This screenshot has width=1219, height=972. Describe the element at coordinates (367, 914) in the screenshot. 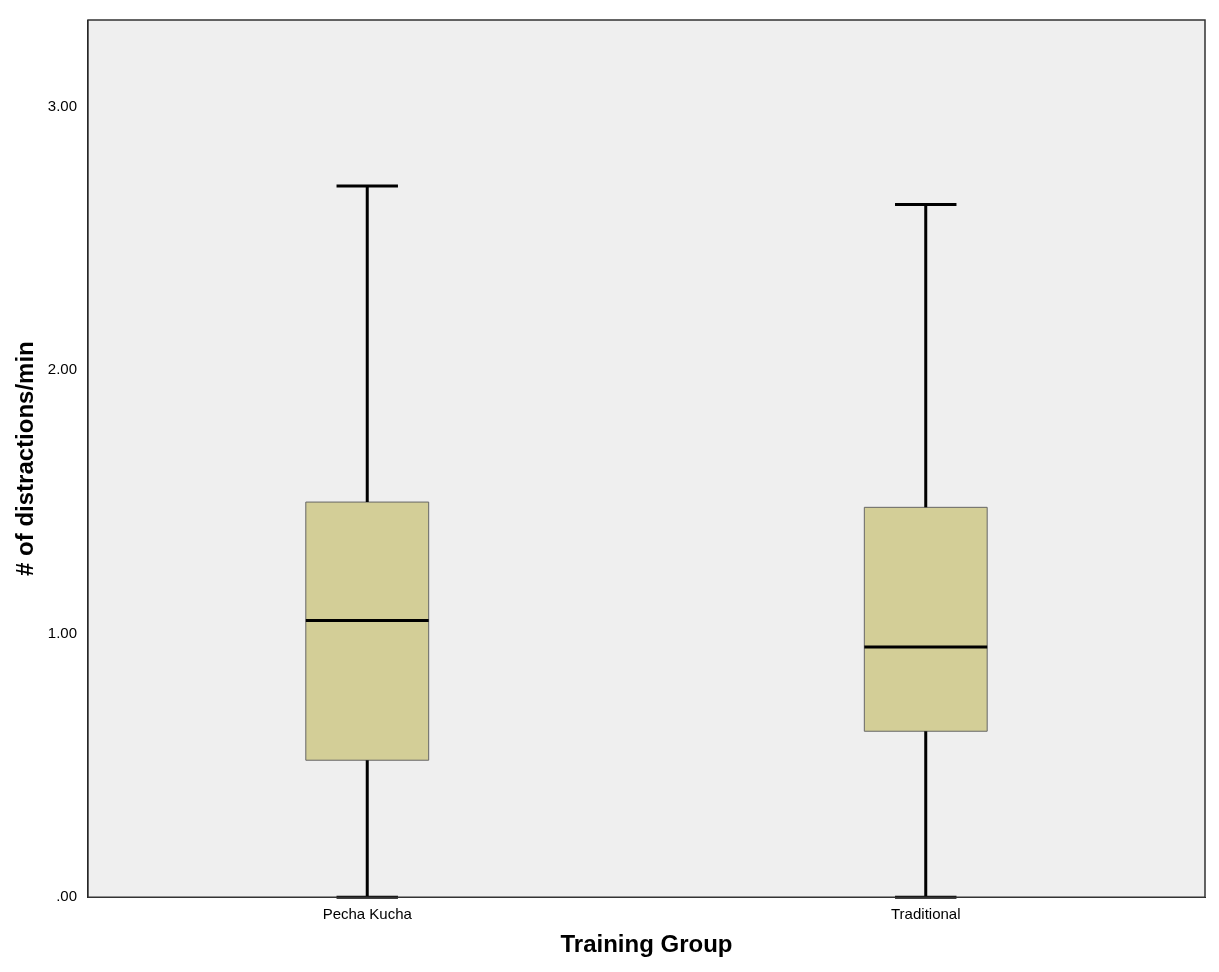

I see `x-tick-label: Pecha Kucha` at that location.